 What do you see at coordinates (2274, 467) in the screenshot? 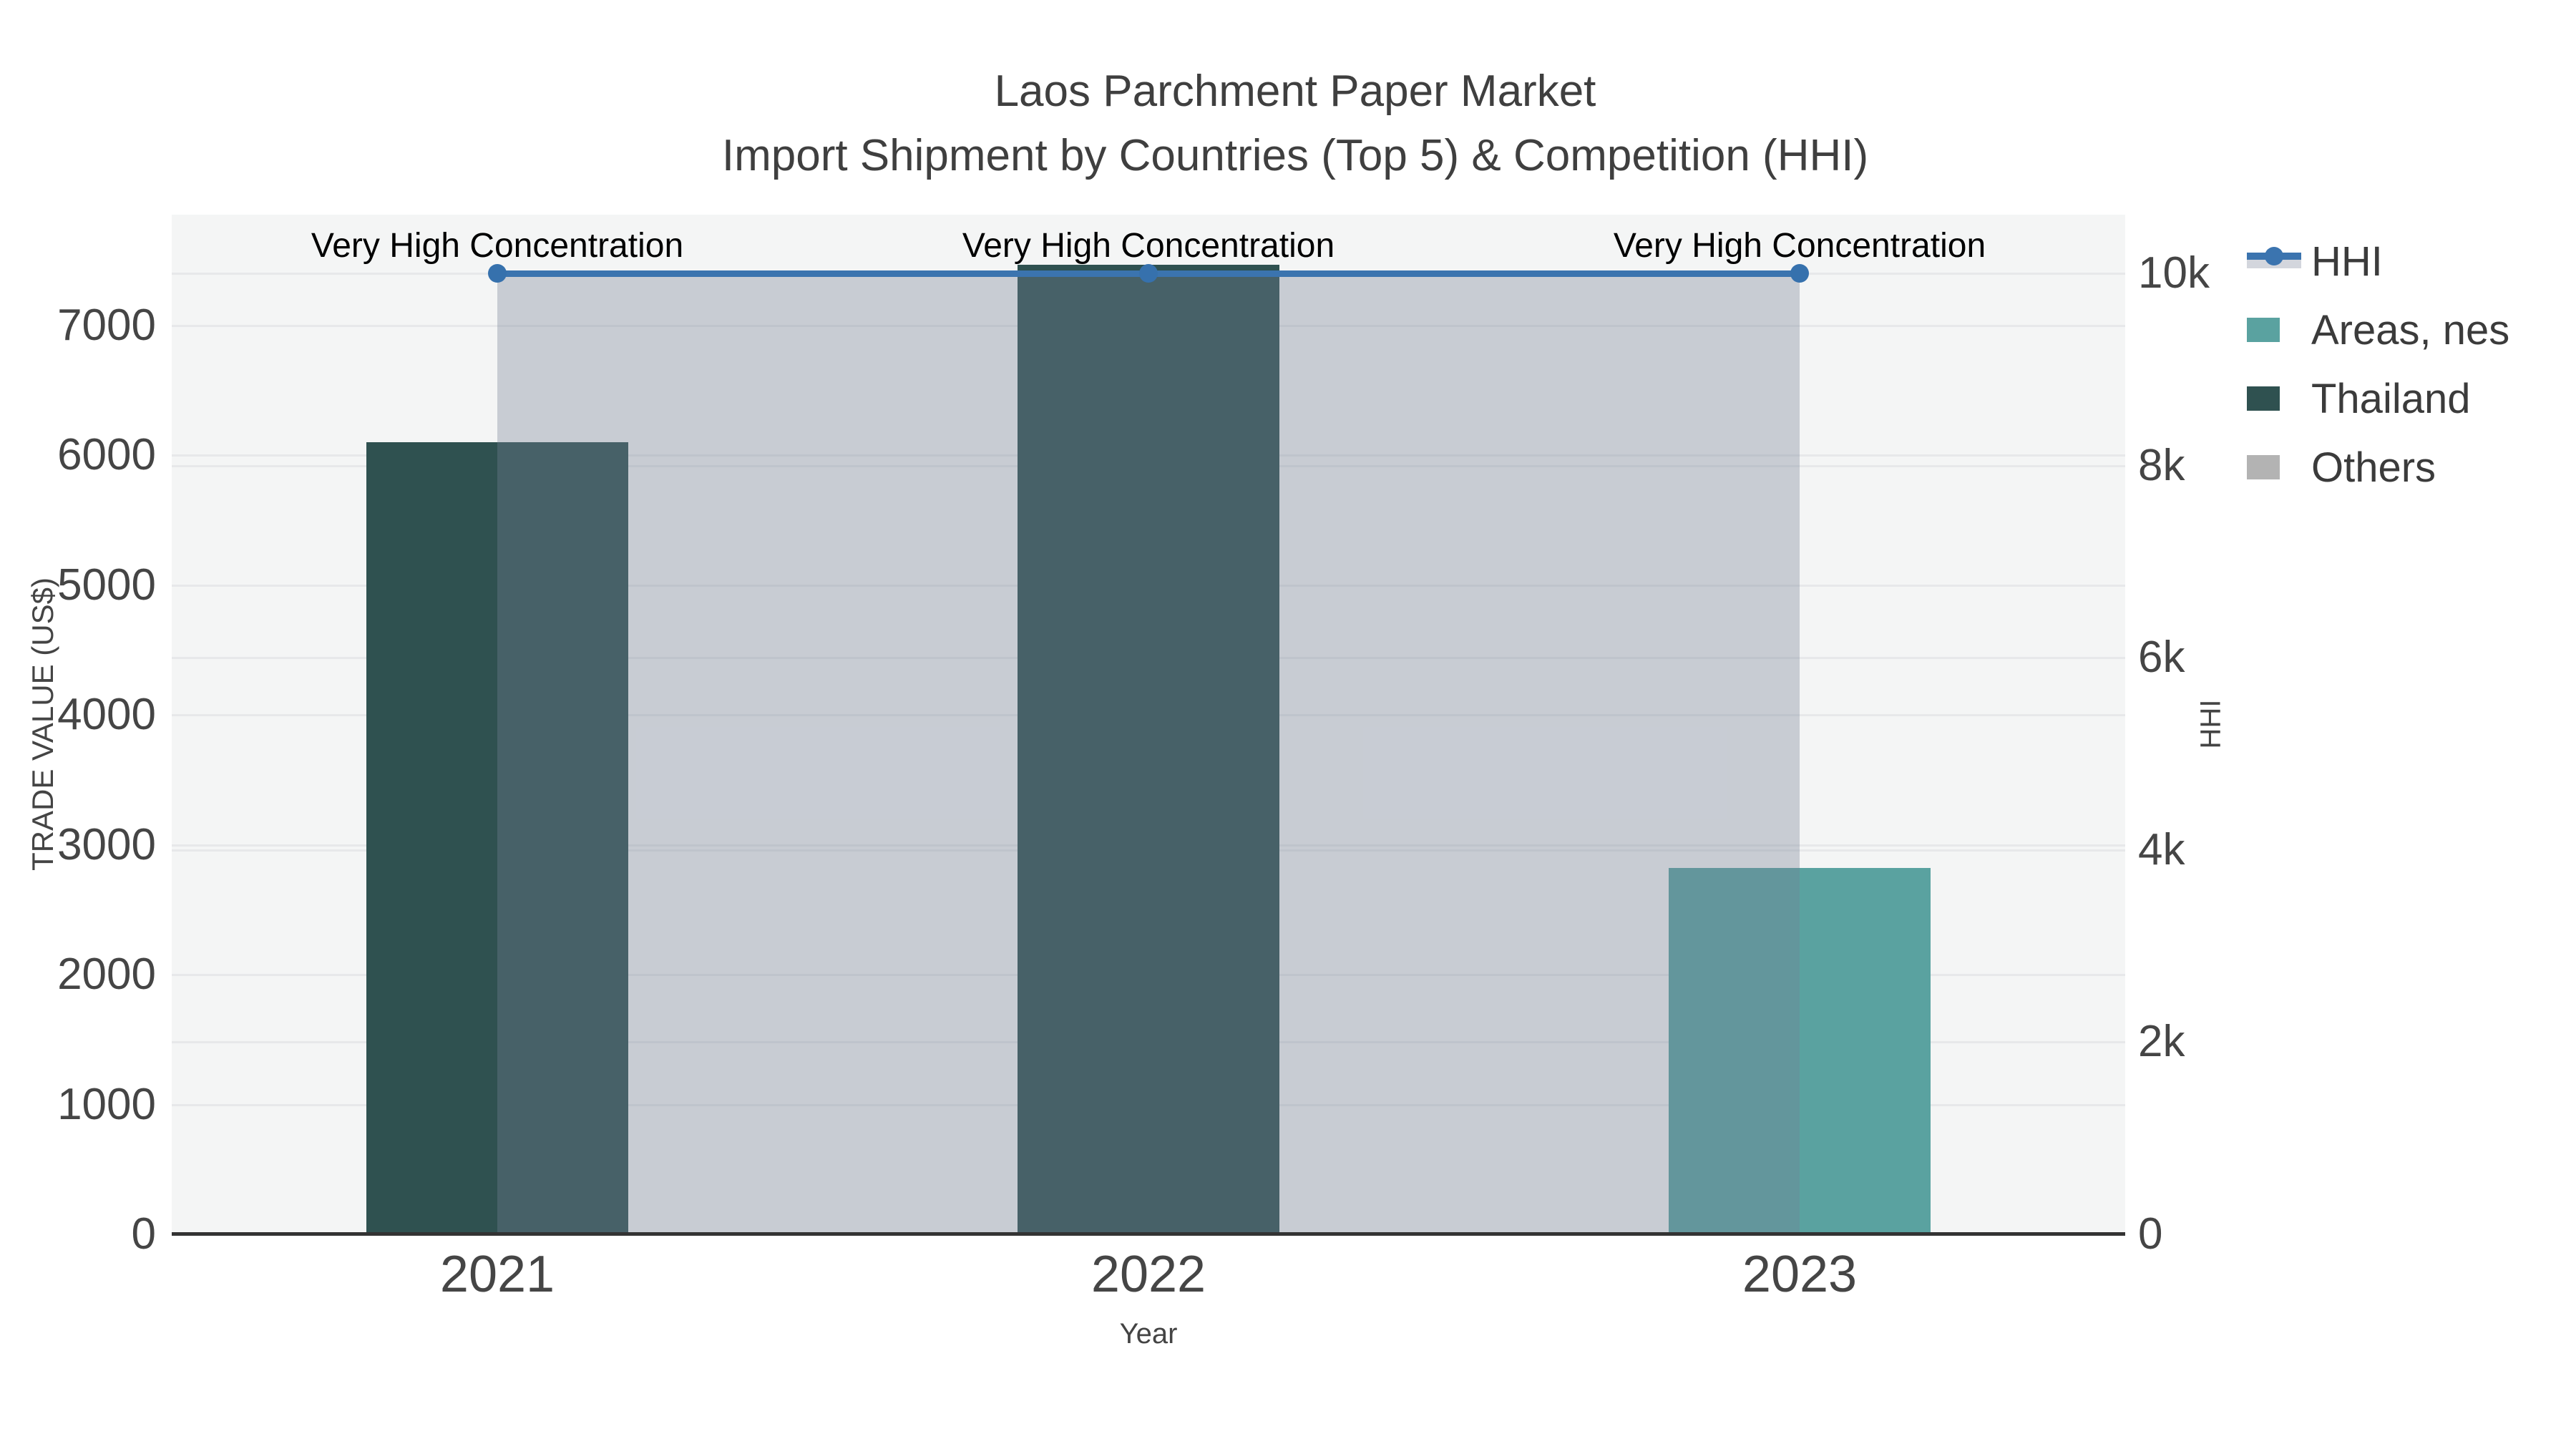
I see `others-swatch-icon` at bounding box center [2274, 467].